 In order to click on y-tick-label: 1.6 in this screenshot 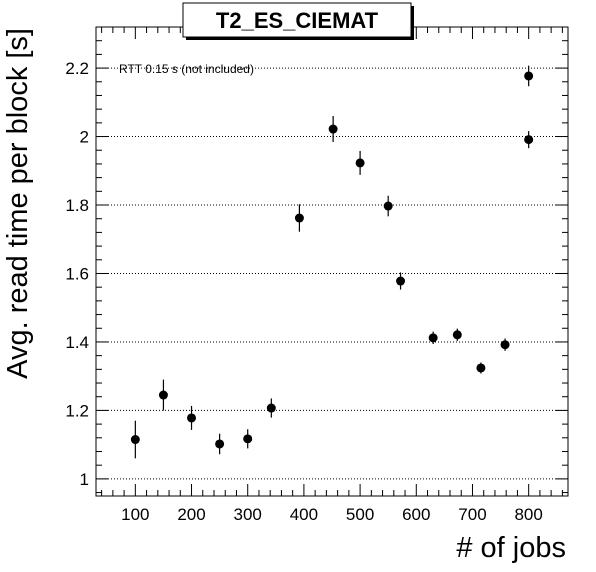, I will do `click(77, 273)`.